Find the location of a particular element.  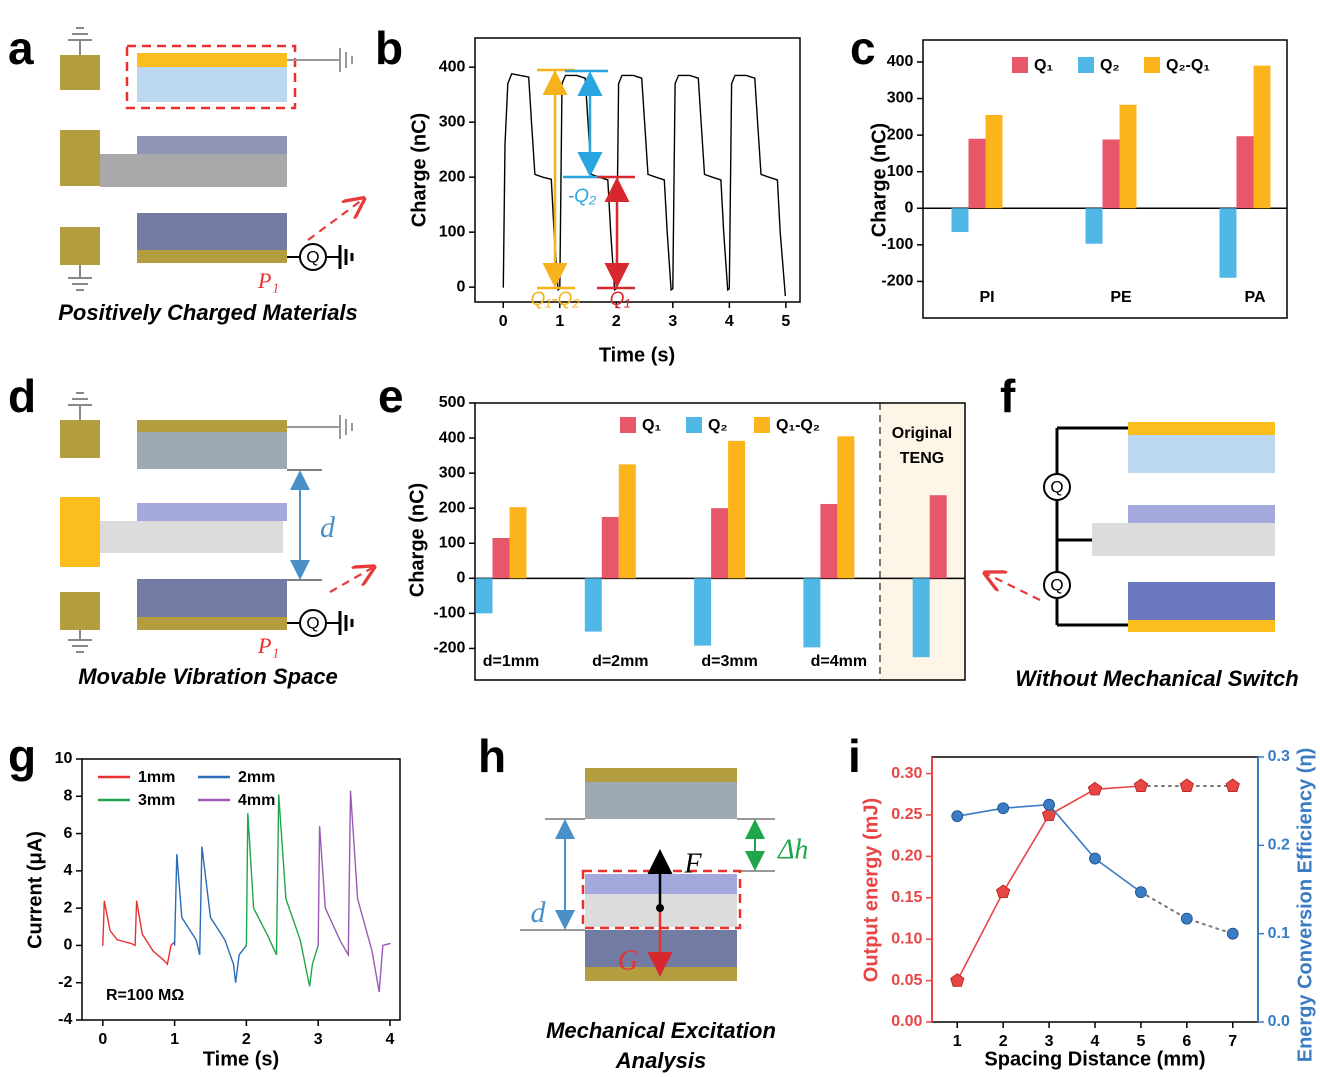

y-tick-label: 2 is located at coordinates (67, 907).